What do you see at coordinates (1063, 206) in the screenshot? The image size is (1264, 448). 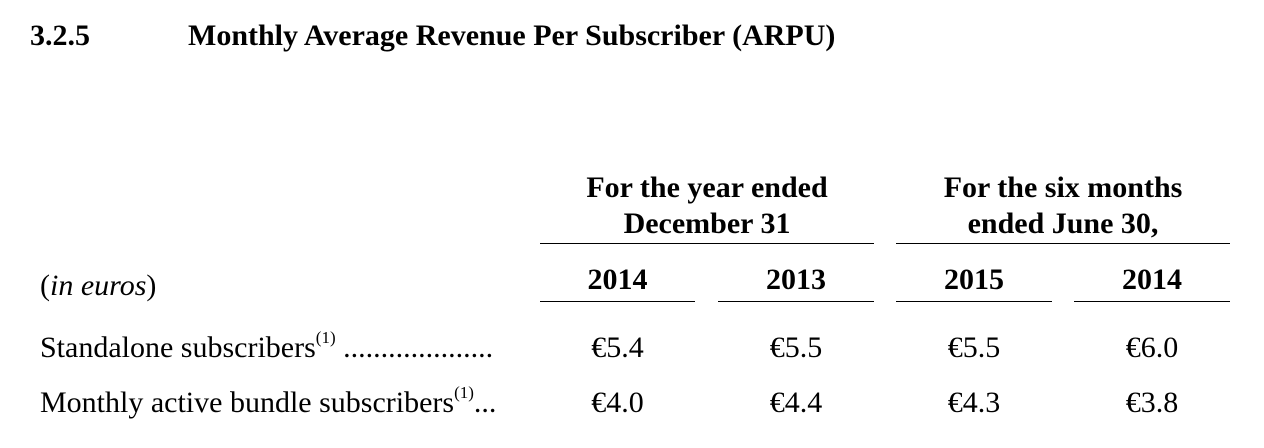 I see `group-header-six-months: For the six months ended June 30,` at bounding box center [1063, 206].